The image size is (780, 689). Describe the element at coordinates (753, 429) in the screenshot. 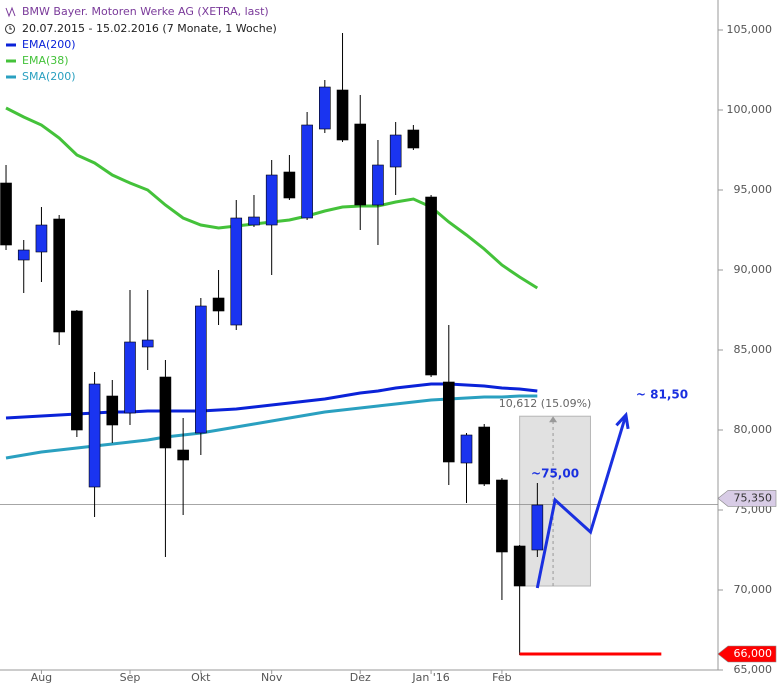

I see `y-tick-label: 80,000` at that location.